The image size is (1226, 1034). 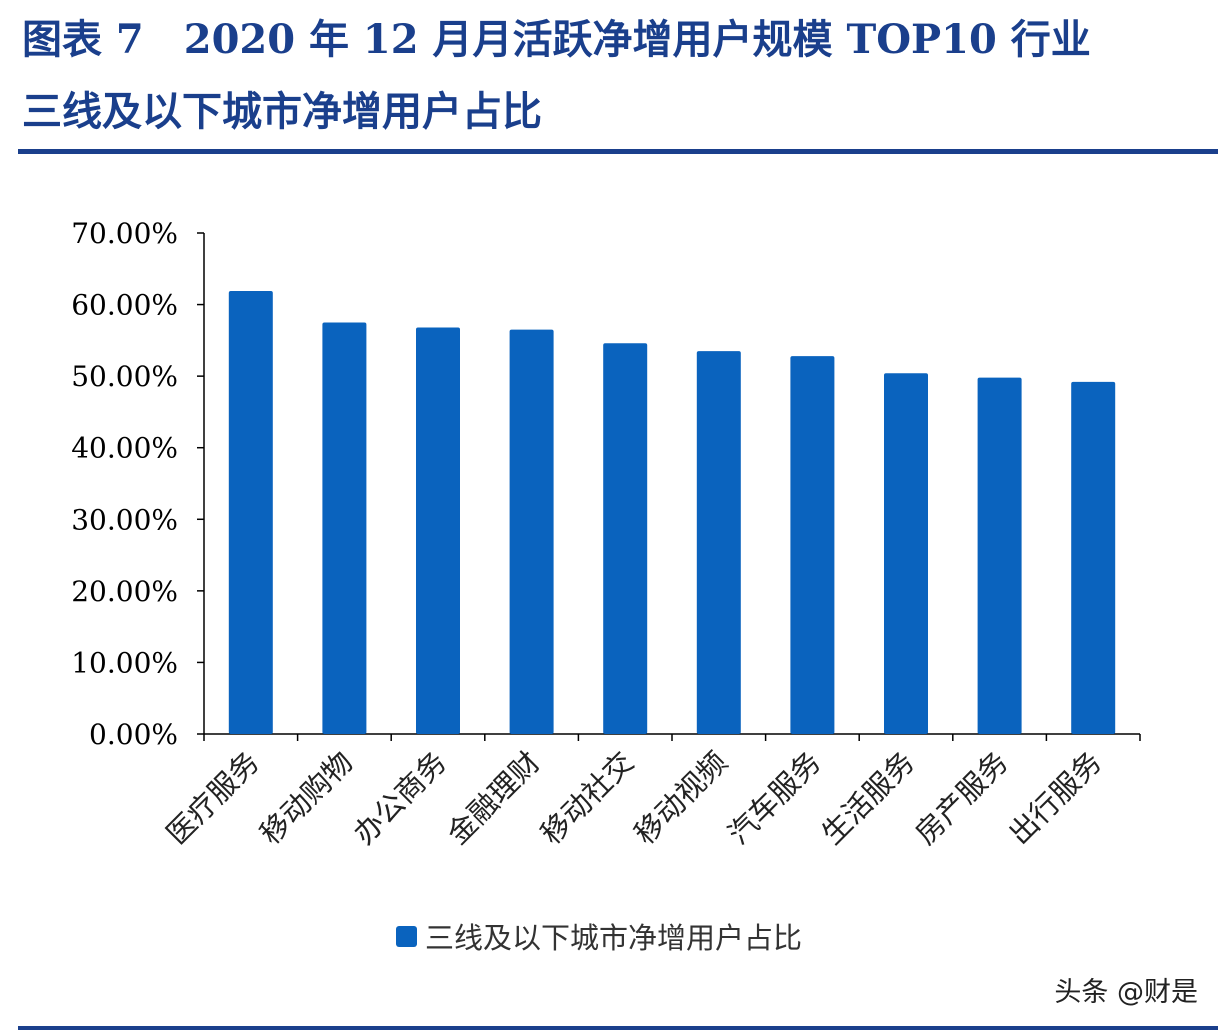 What do you see at coordinates (614, 938) in the screenshot?
I see `legend-label: 三线及以下城市净增用户占比` at bounding box center [614, 938].